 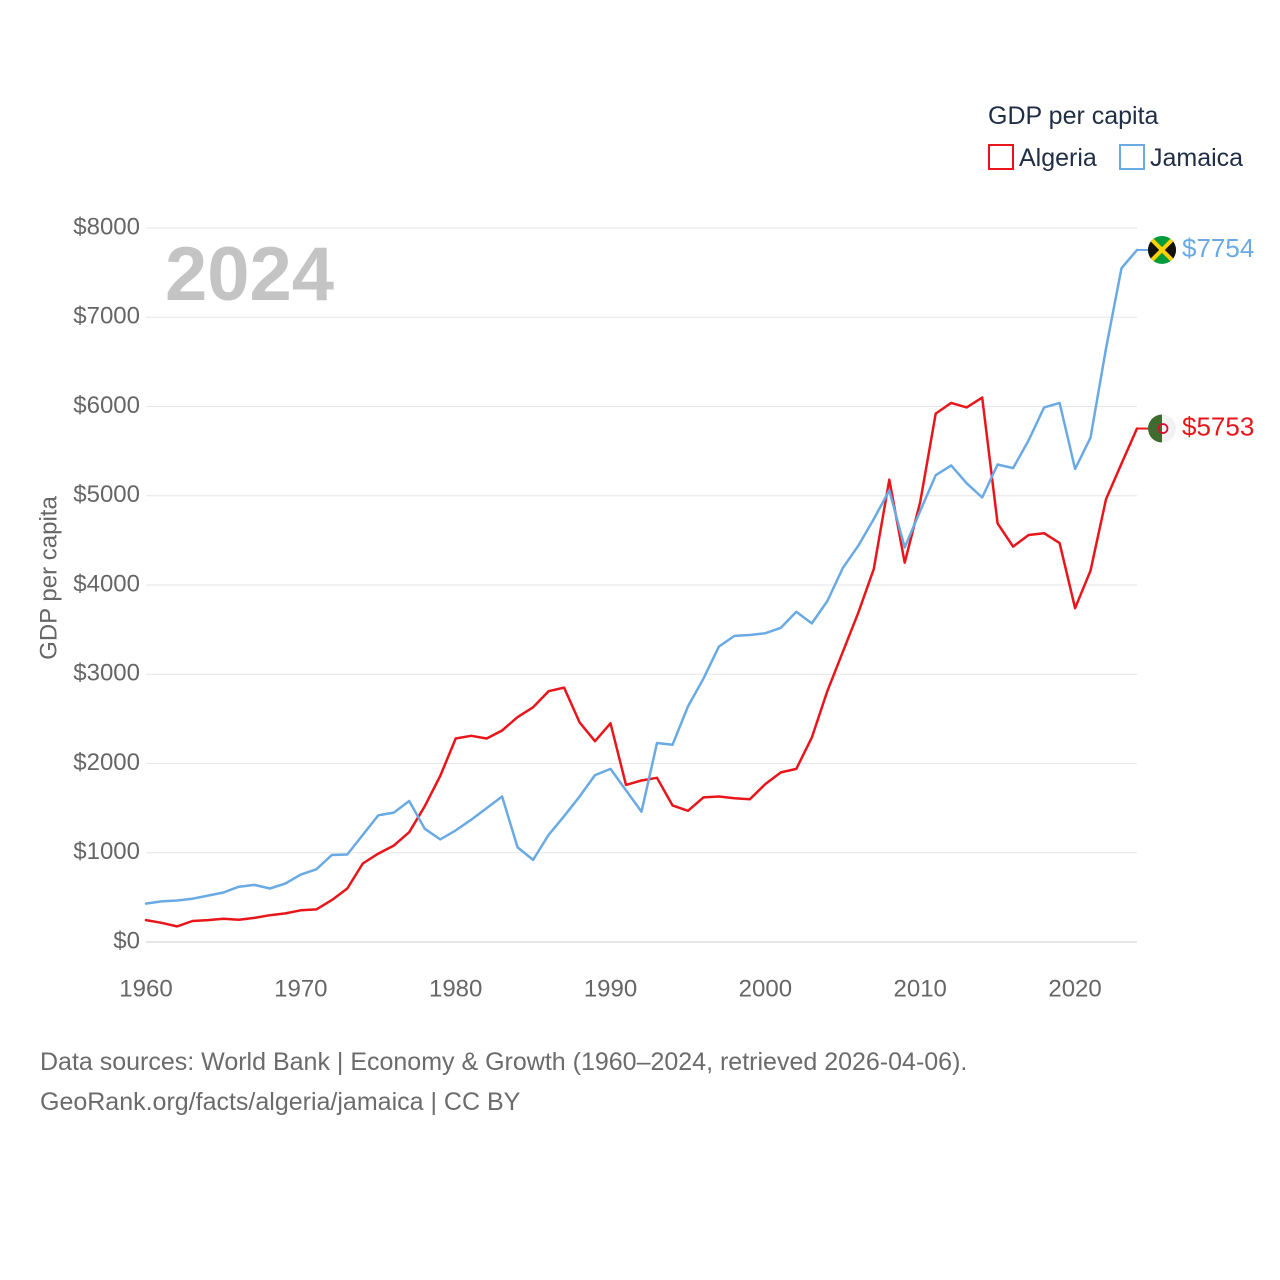 I want to click on x-tick-label: 1970, so click(x=300, y=988).